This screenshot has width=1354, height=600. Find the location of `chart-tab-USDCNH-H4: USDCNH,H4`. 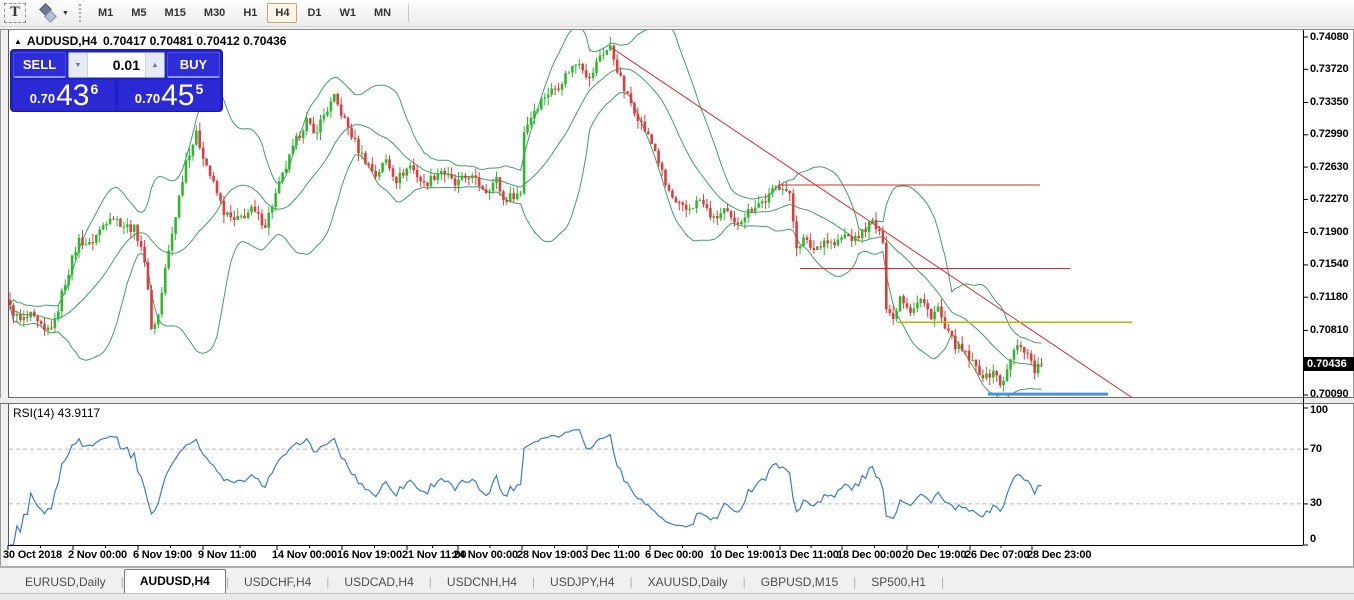

chart-tab-USDCNH-H4: USDCNH,H4 is located at coordinates (481, 582).